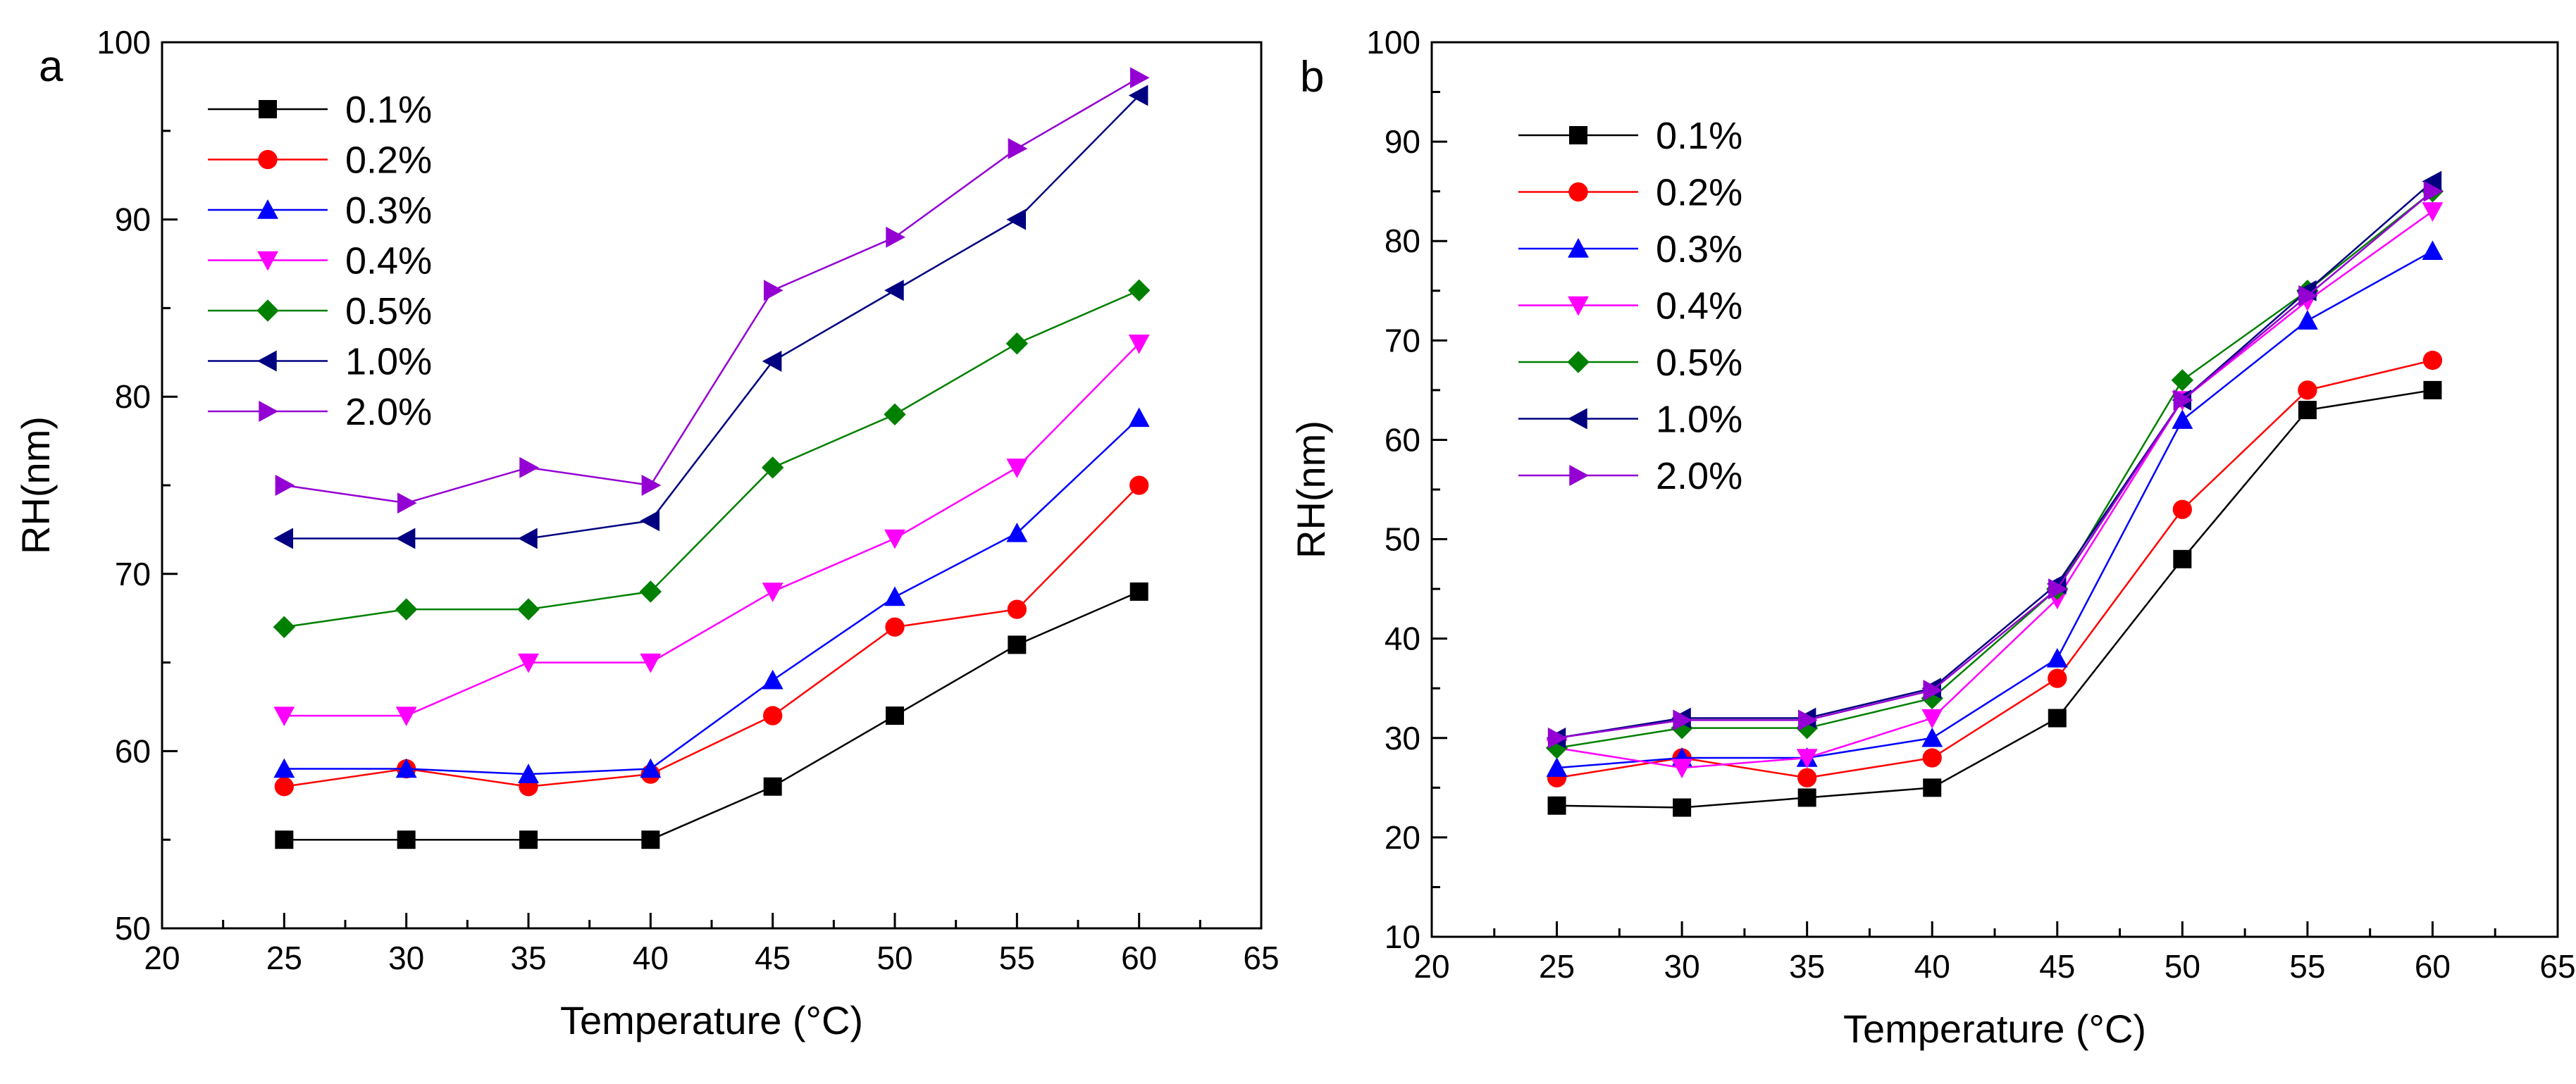 This screenshot has height=1084, width=2576. What do you see at coordinates (1630, 306) in the screenshot?
I see `legend-item: 0.4%` at bounding box center [1630, 306].